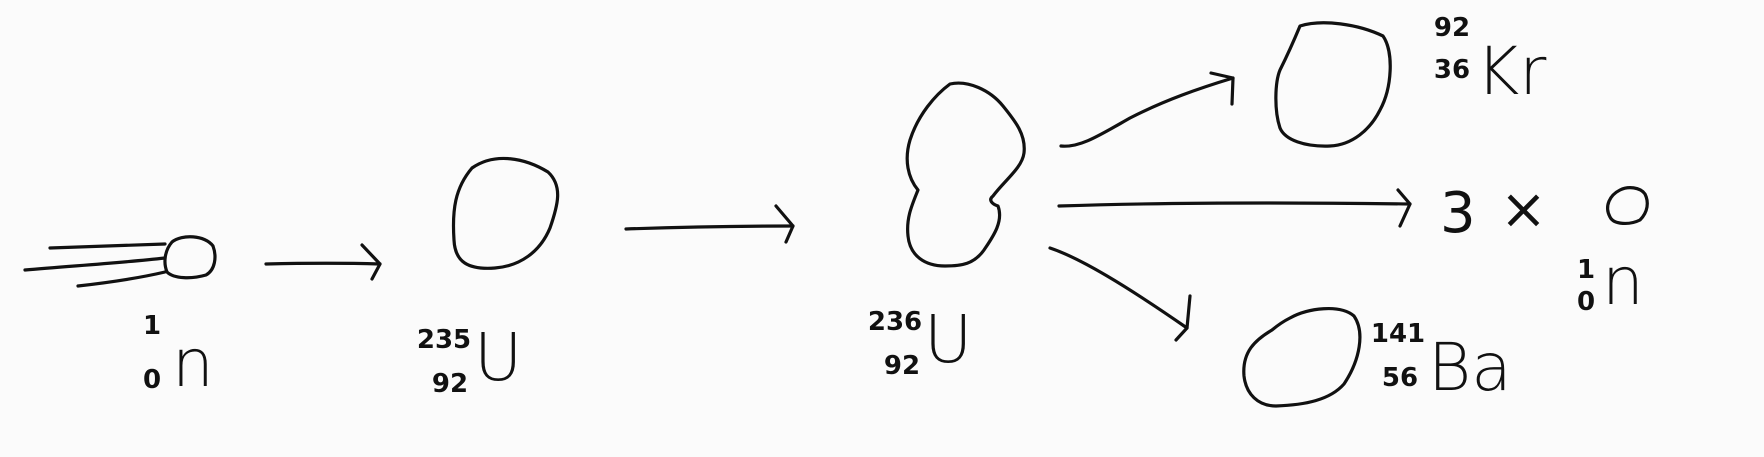 The image size is (1764, 457). Describe the element at coordinates (1400, 378) in the screenshot. I see `barium-atomic-number: 56` at that location.